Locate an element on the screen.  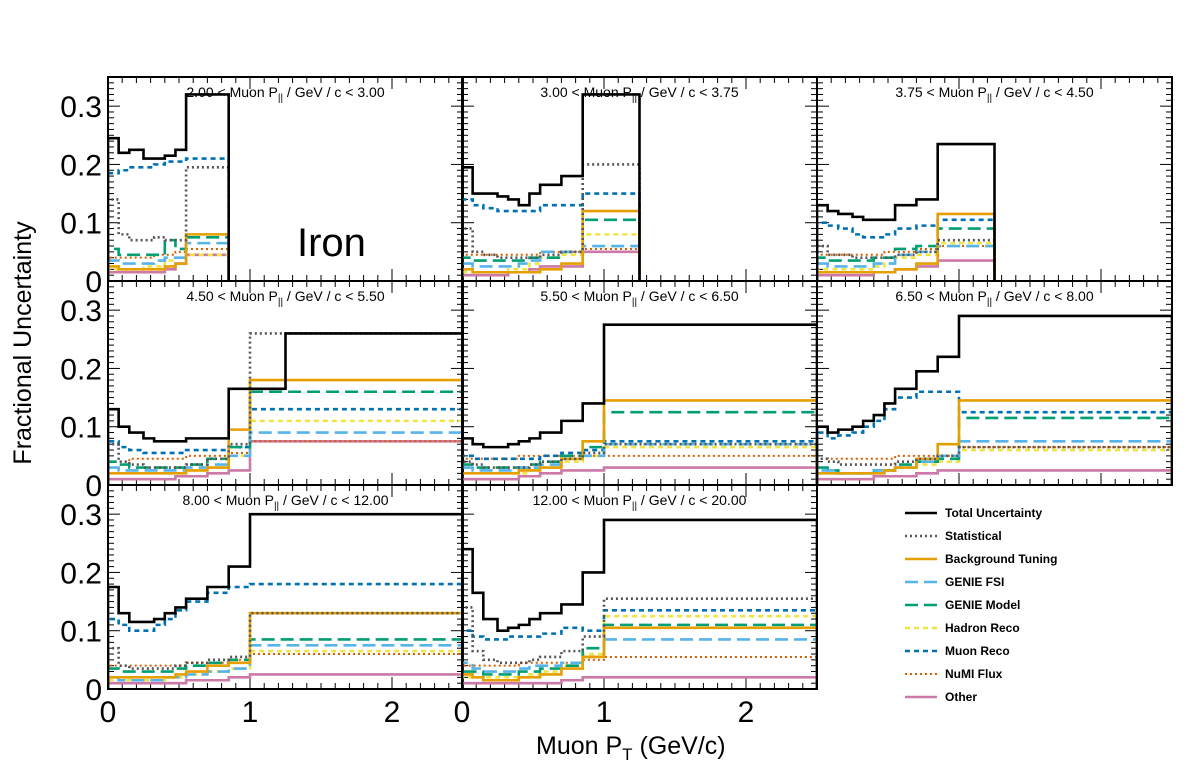
panel-title: 2.00 < Muon P|| / GeV / c < 3.00 is located at coordinates (285, 94).